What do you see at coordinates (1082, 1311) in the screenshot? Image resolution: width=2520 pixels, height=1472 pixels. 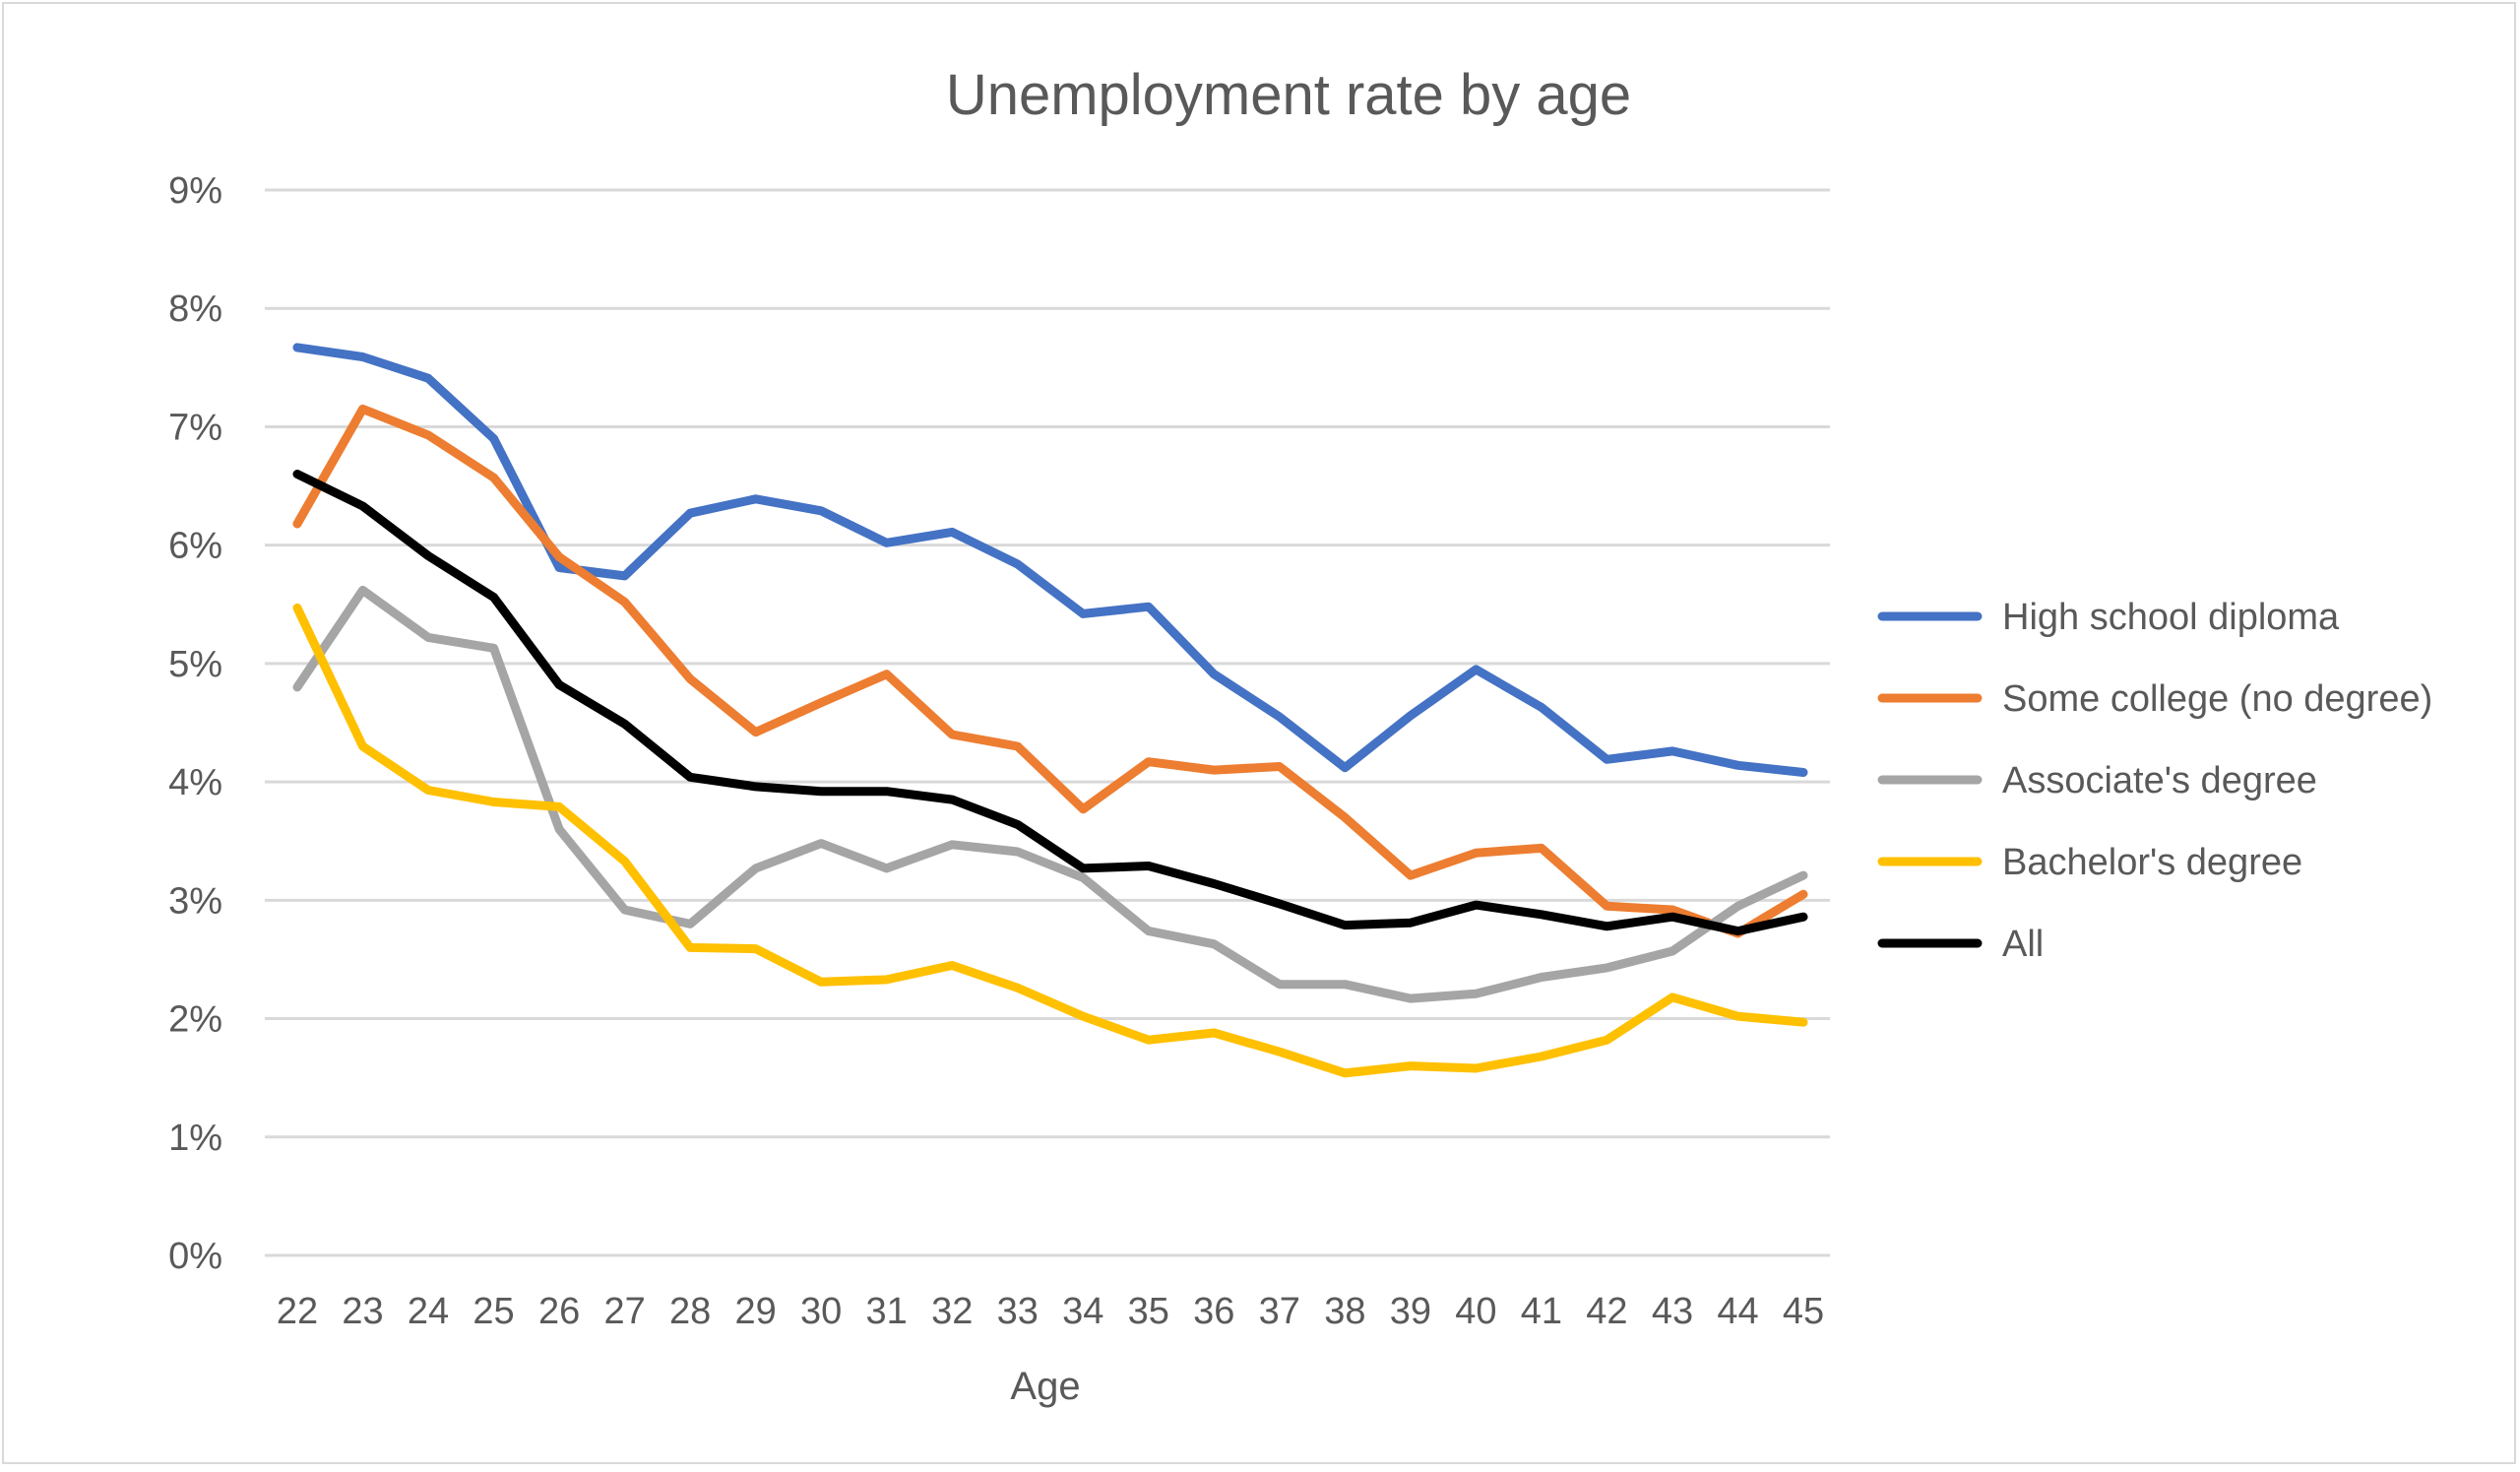 I see `x-tick-label: 34` at bounding box center [1082, 1311].